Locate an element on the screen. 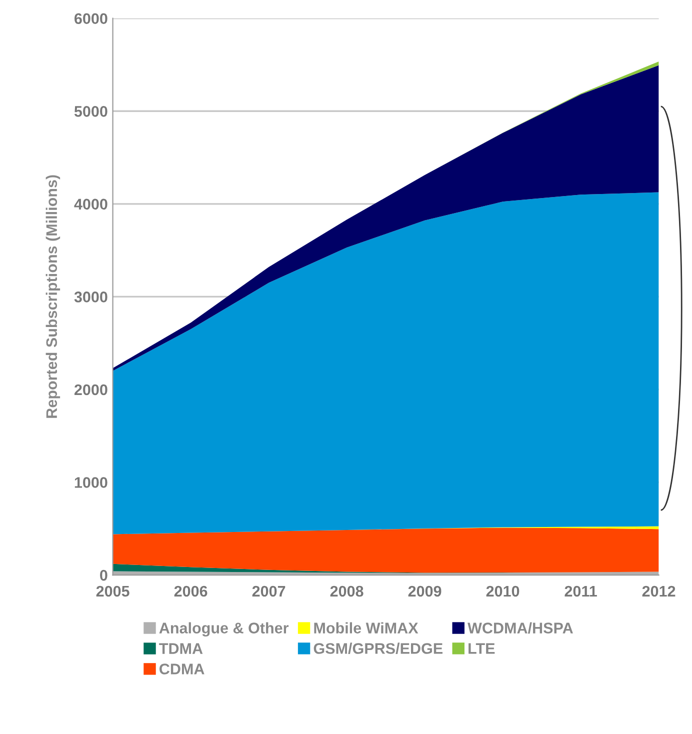 This screenshot has width=692, height=734. y-axis-title: Reported Subscriptions (Millions) is located at coordinates (53, 296).